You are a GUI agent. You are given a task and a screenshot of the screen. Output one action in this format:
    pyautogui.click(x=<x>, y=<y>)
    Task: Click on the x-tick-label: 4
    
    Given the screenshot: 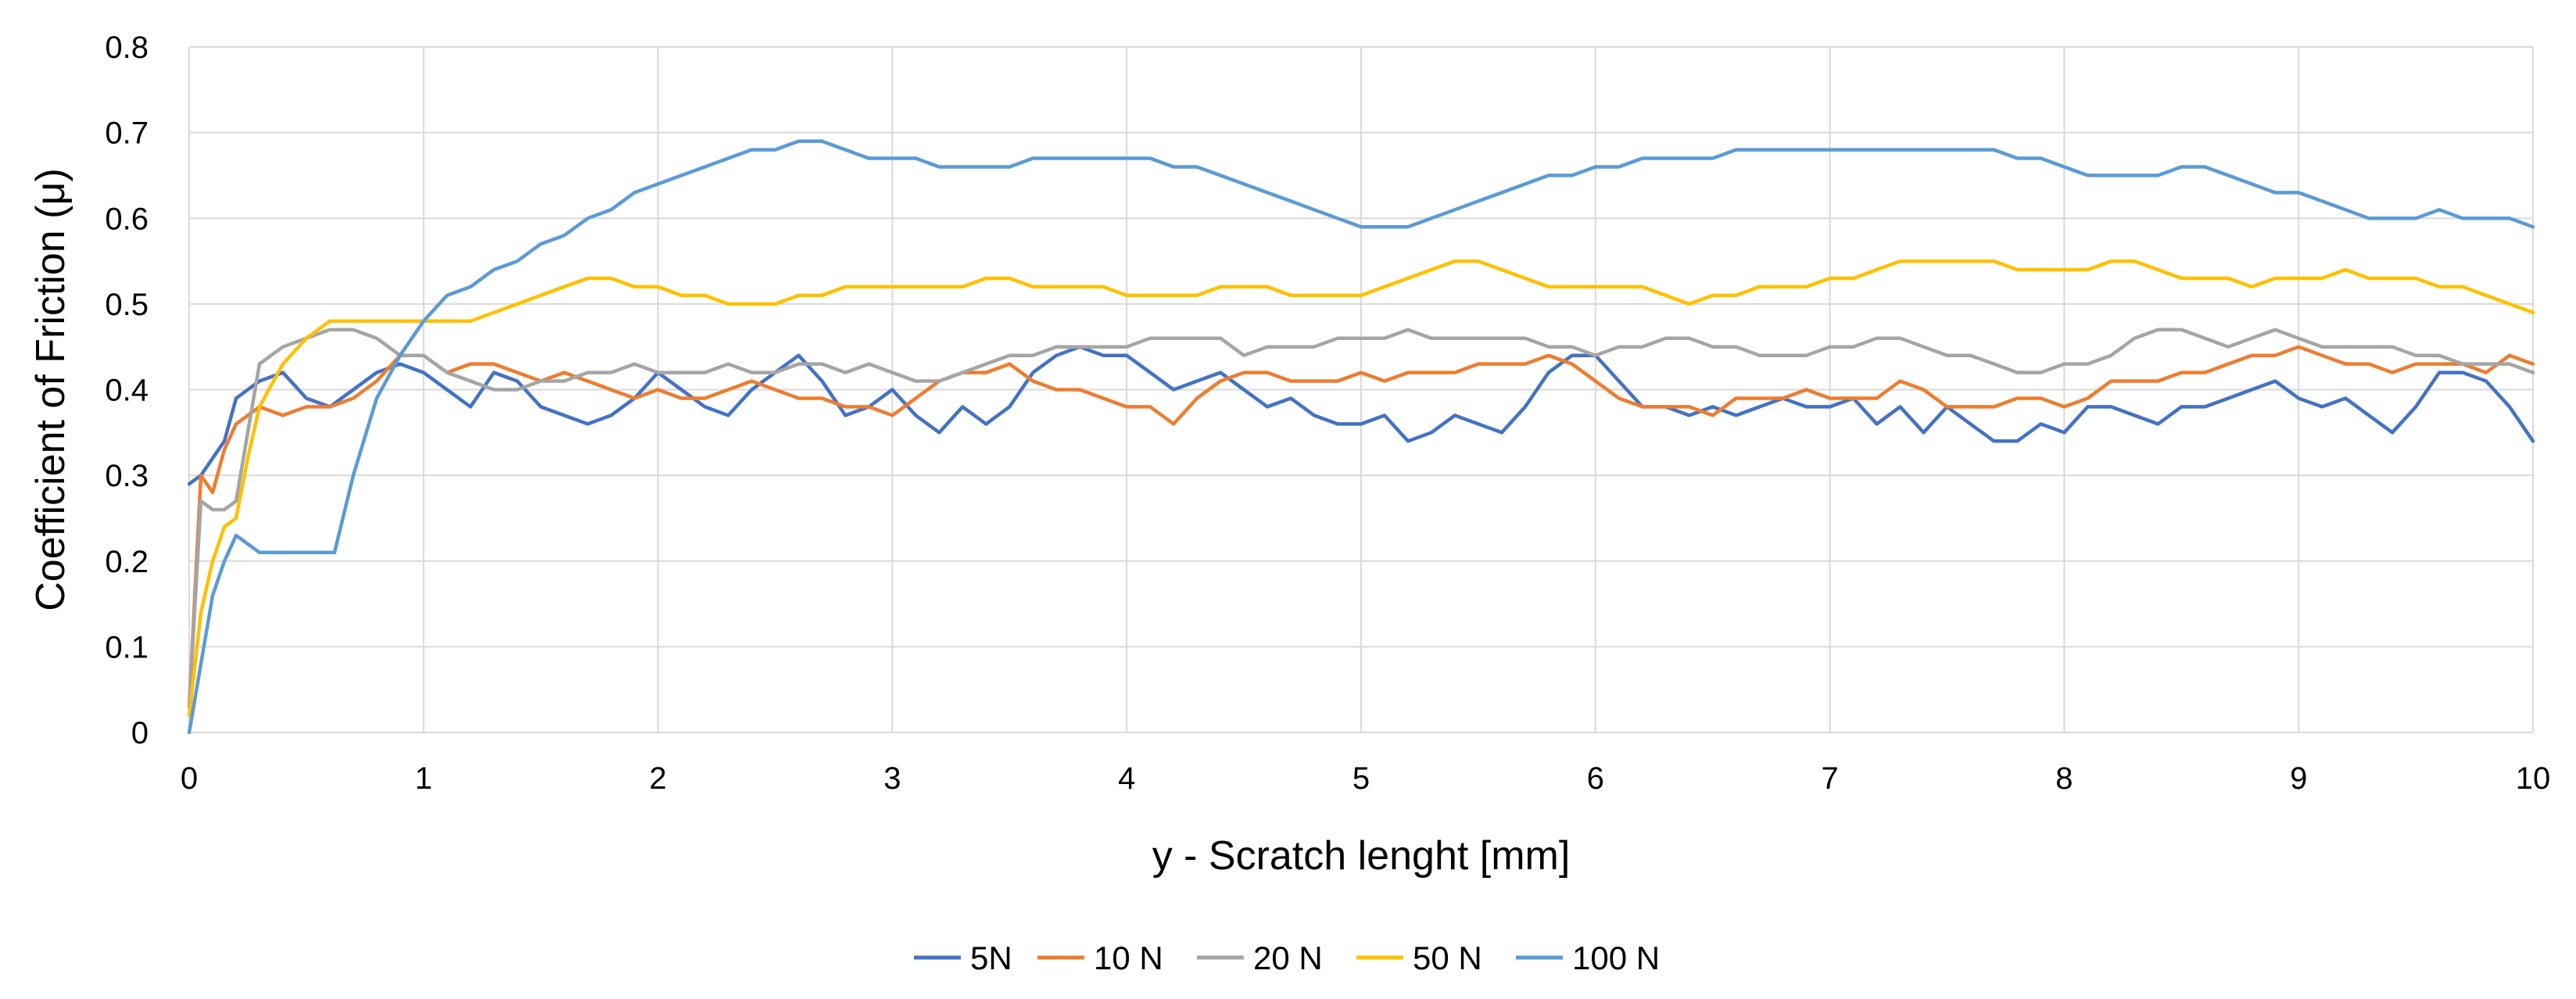 What is the action you would take?
    pyautogui.click(x=1126, y=778)
    